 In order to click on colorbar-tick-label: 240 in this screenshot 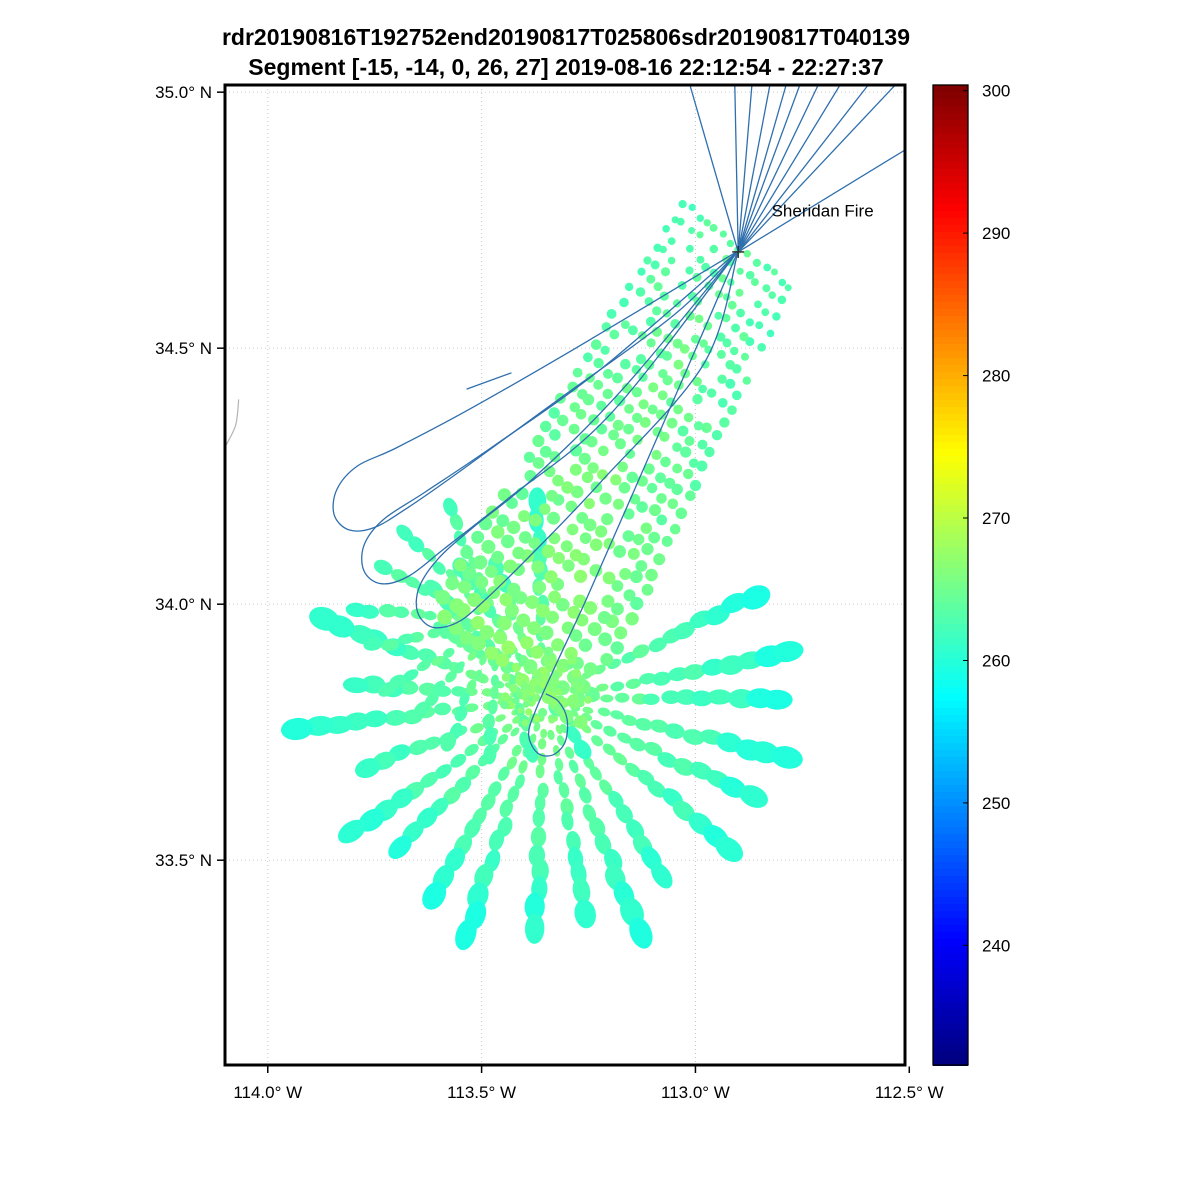, I will do `click(996, 945)`.